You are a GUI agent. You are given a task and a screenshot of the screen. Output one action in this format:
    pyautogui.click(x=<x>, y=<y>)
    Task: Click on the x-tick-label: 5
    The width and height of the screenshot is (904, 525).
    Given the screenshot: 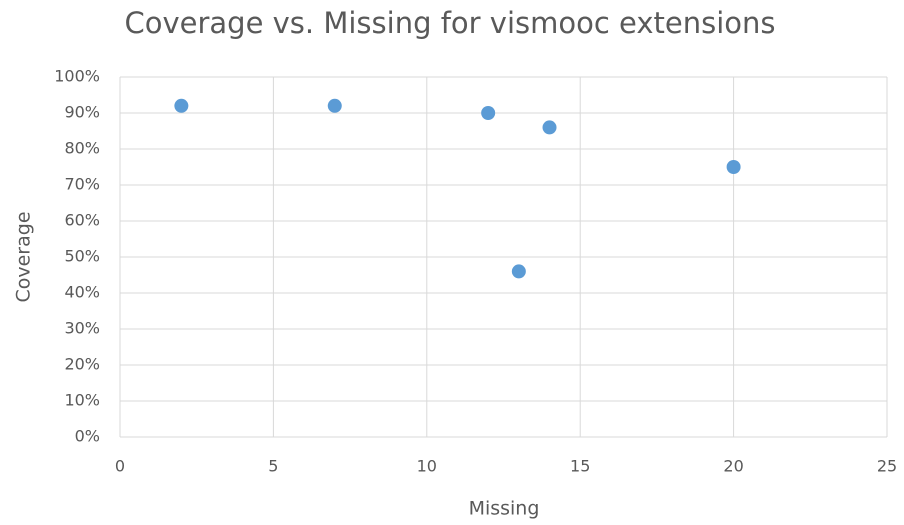 What is the action you would take?
    pyautogui.click(x=273, y=466)
    